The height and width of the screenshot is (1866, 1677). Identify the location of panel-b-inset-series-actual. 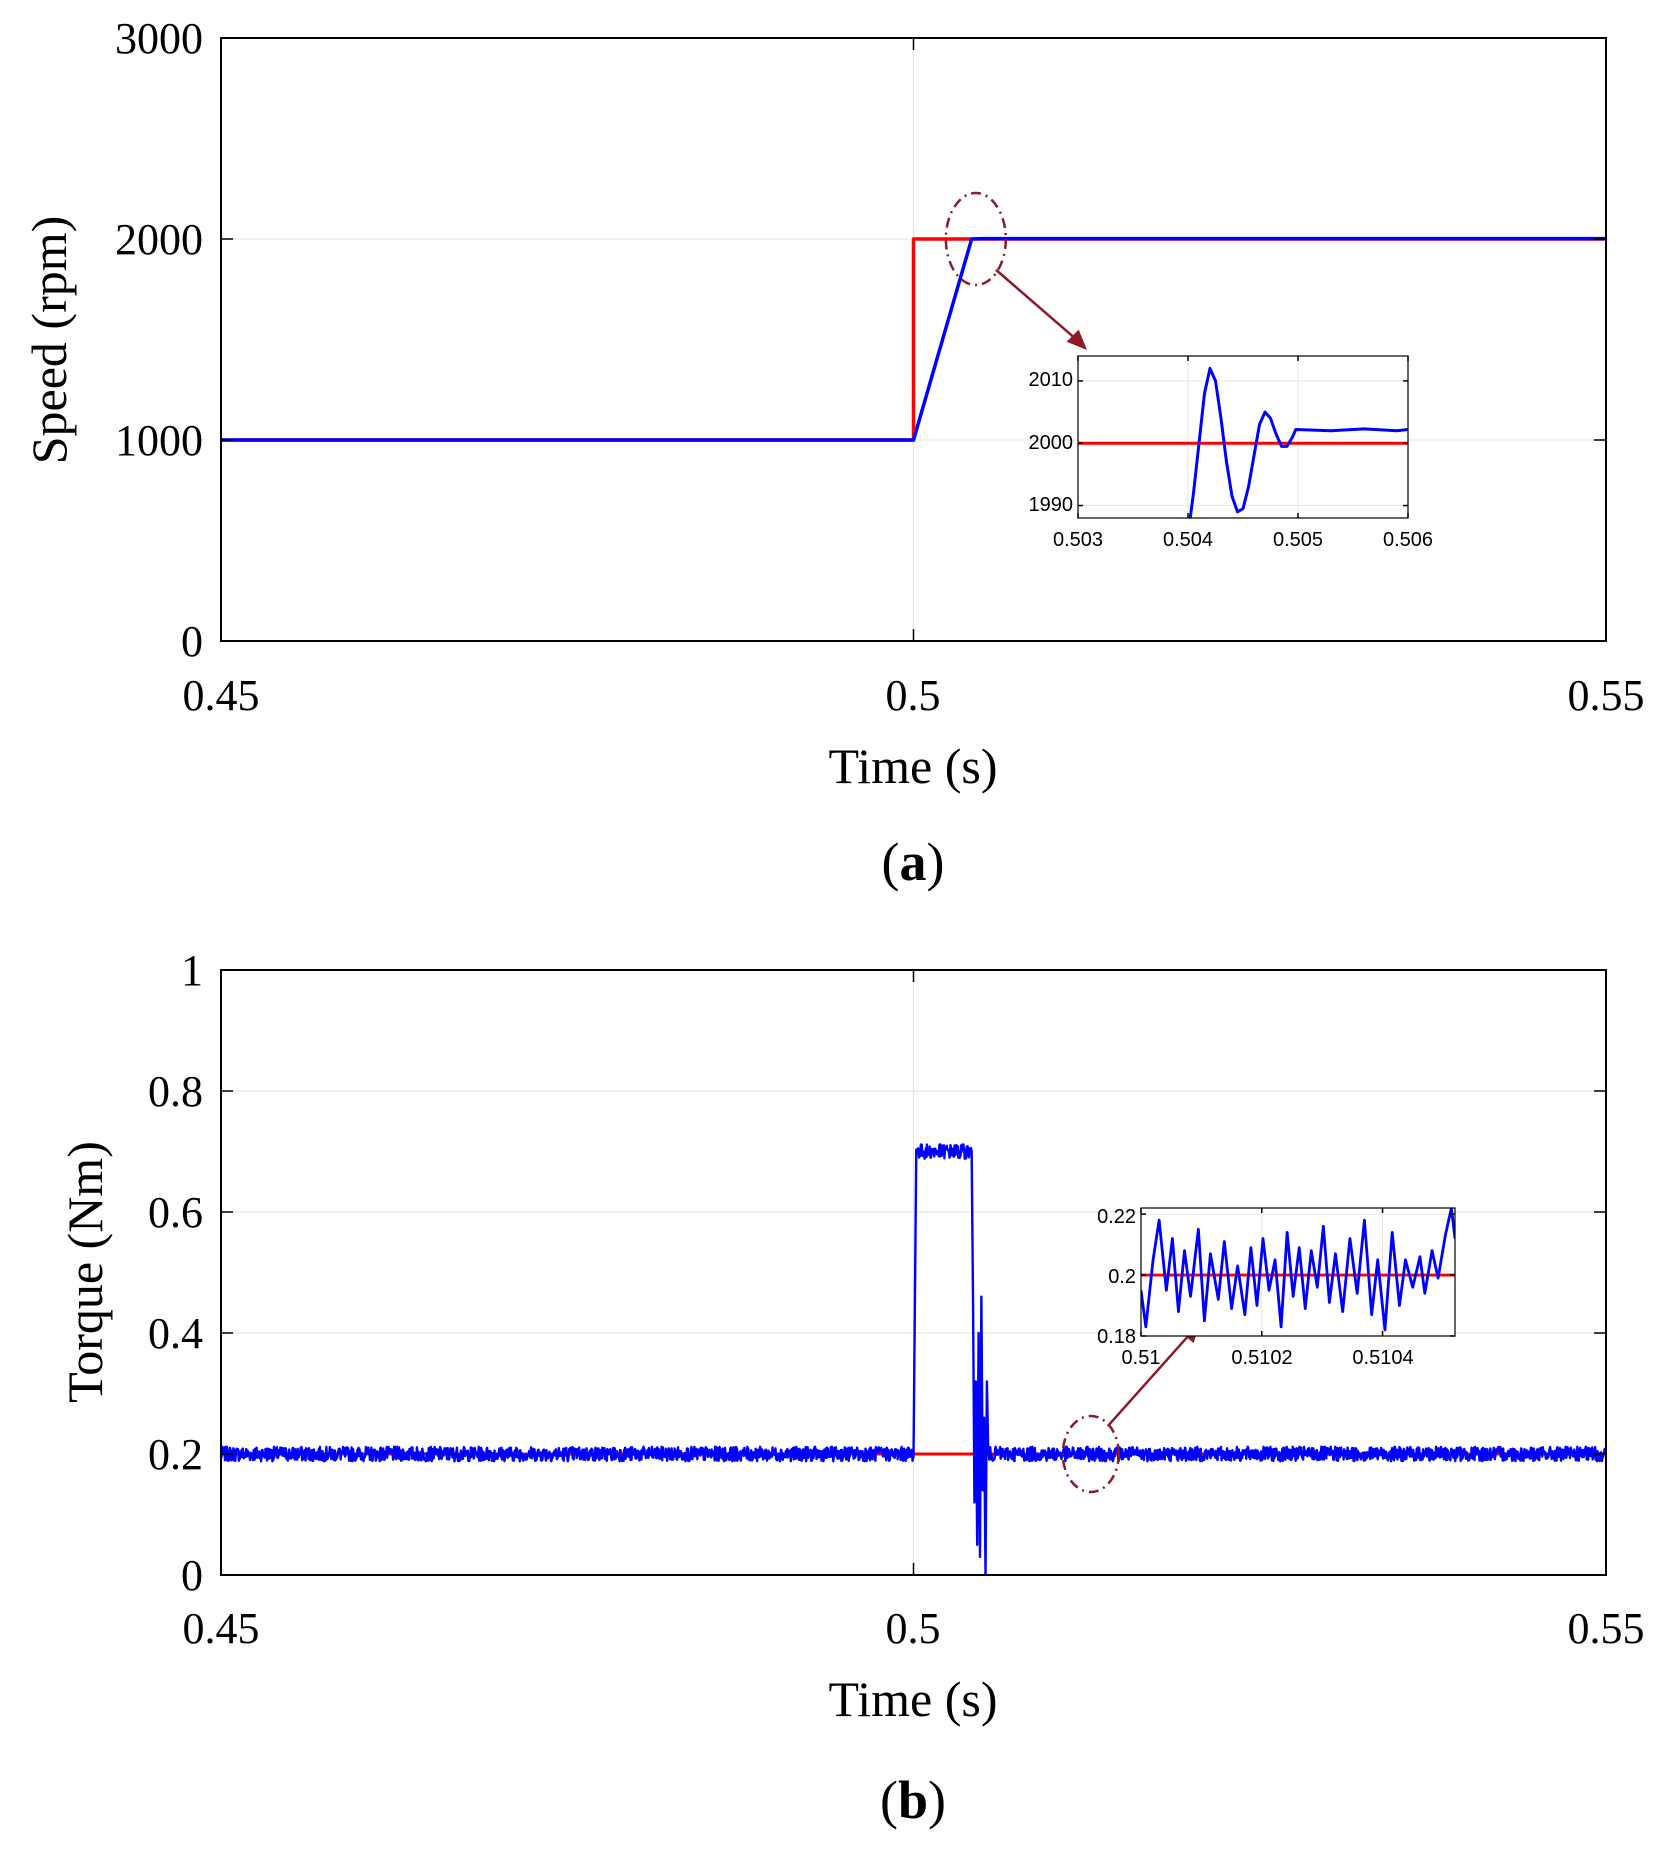
(1298, 1270).